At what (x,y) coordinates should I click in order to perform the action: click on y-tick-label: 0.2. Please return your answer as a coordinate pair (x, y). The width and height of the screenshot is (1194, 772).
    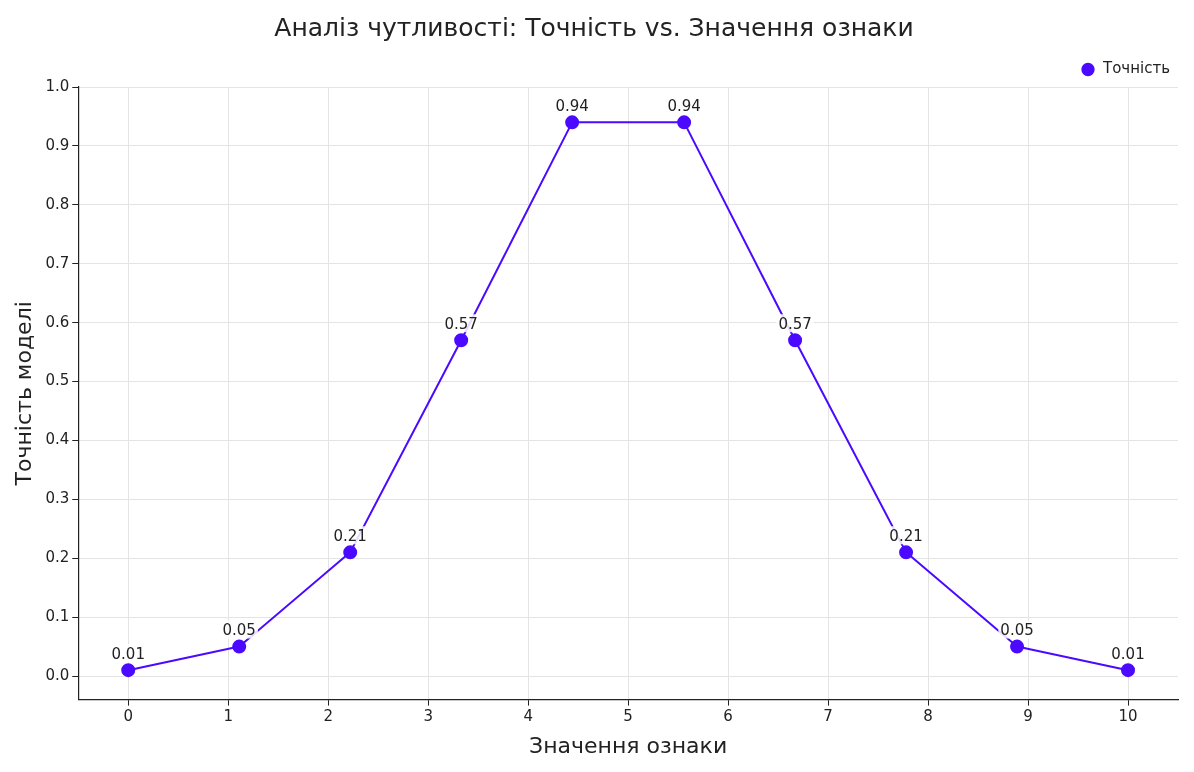
    Looking at the image, I should click on (57, 557).